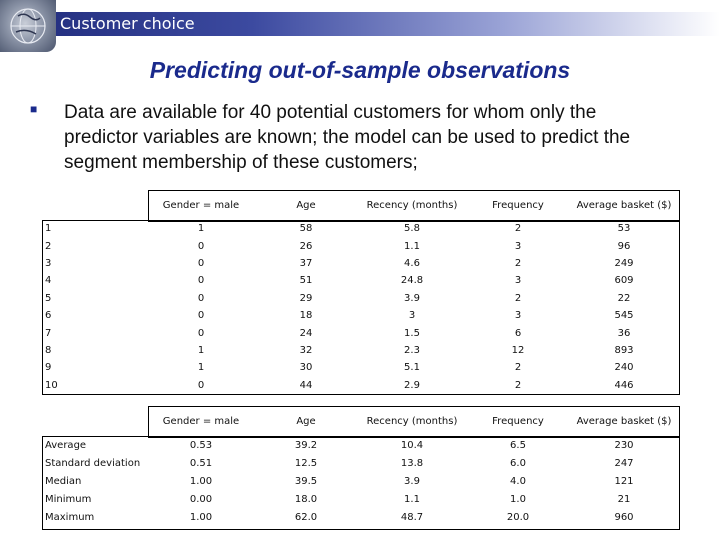 The width and height of the screenshot is (720, 540). I want to click on table-cell: 18, so click(306, 316).